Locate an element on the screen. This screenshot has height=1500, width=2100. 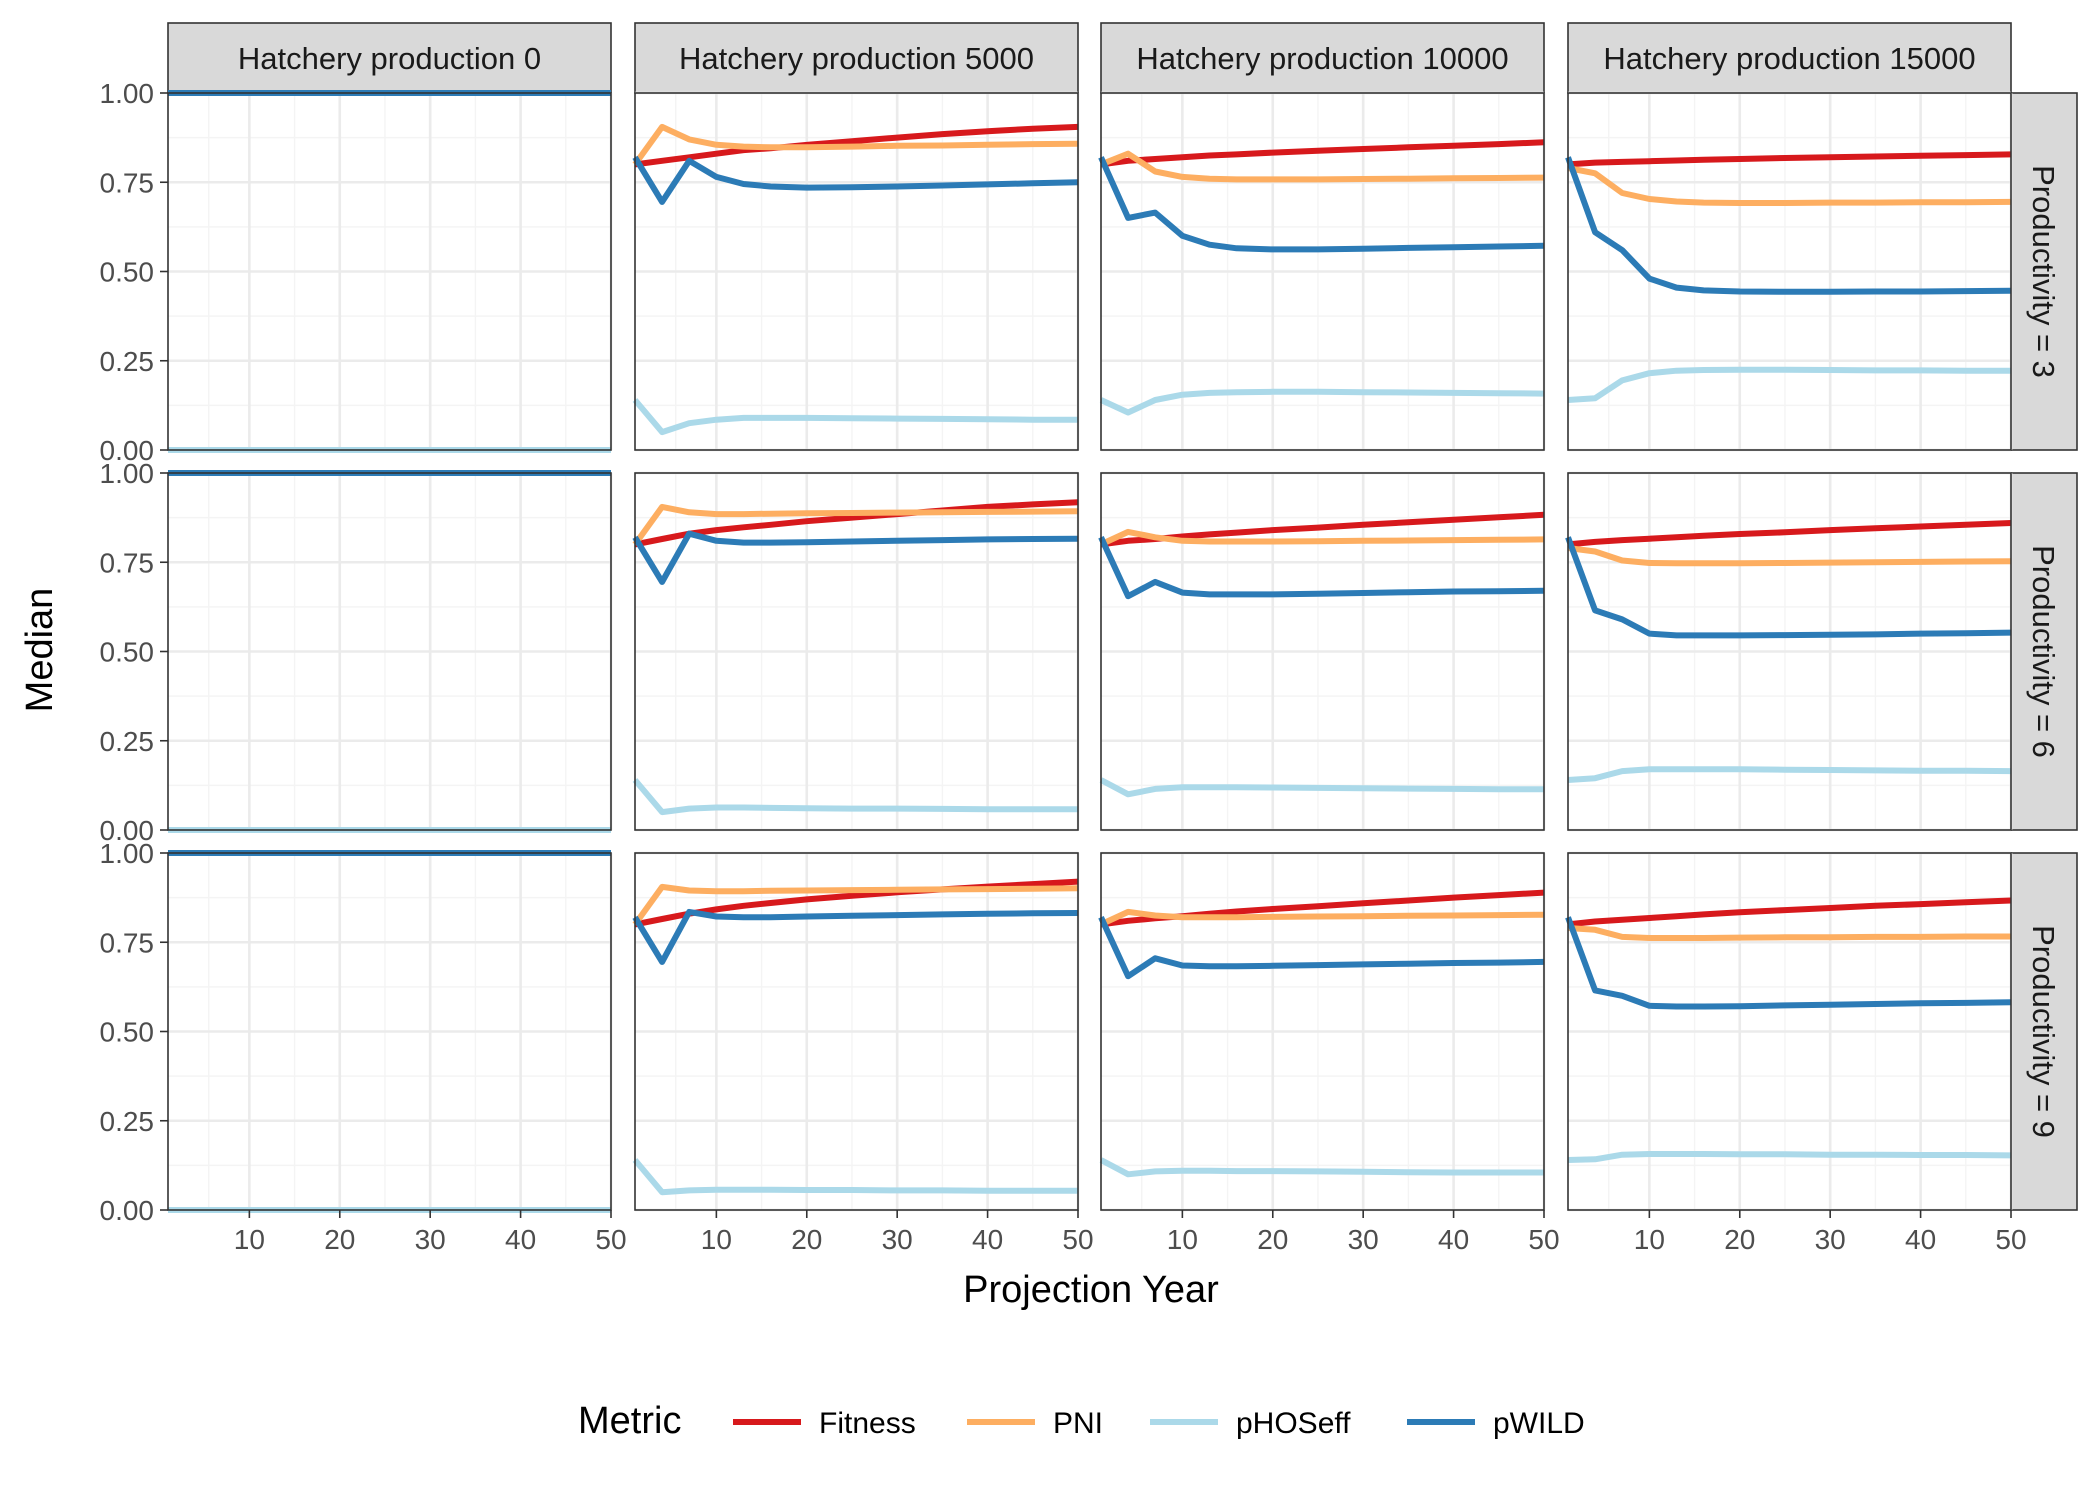
facet-strip-productivity-9: Productivity = 9 is located at coordinates (2044, 1031).